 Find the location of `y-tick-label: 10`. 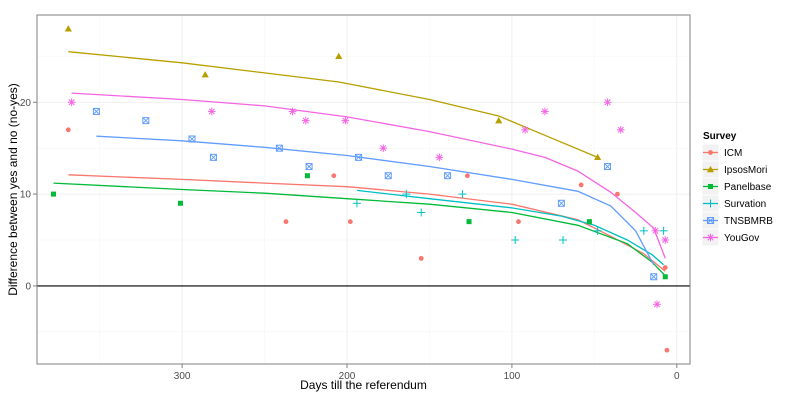

y-tick-label: 10 is located at coordinates (26, 195).